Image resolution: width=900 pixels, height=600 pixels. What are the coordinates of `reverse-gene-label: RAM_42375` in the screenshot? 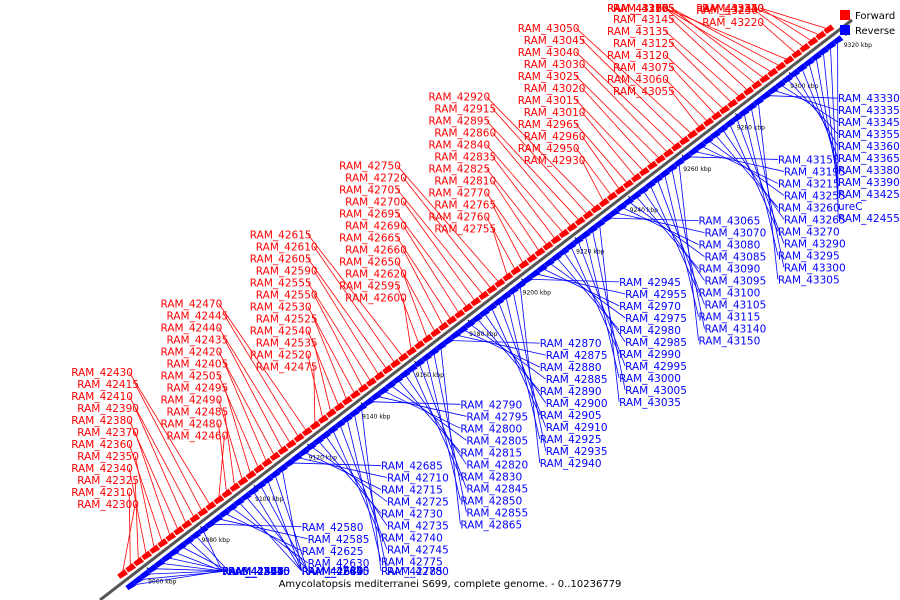 It's located at (259, 572).